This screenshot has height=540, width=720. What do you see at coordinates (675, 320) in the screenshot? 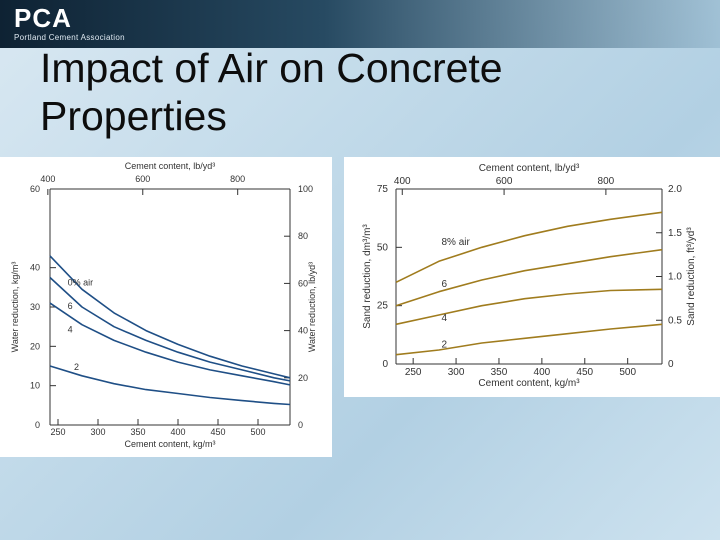
I see `y-right-tick-label: 0.5` at bounding box center [675, 320].